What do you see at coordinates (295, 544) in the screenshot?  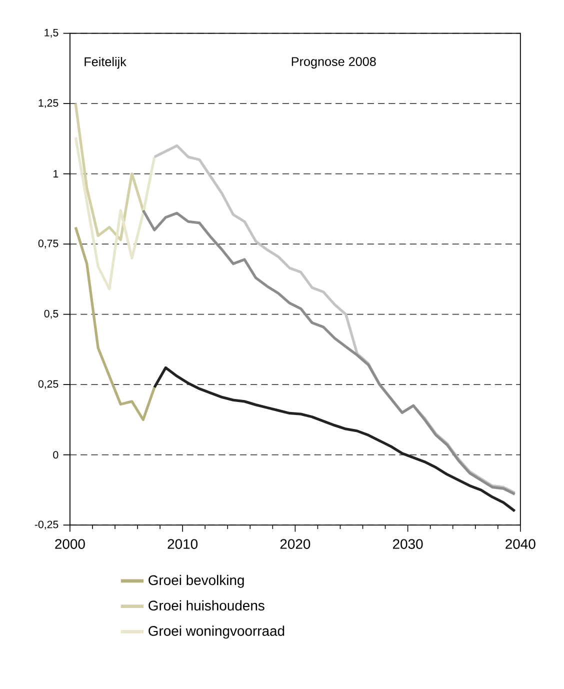 I see `x-tick-label: 2020` at bounding box center [295, 544].